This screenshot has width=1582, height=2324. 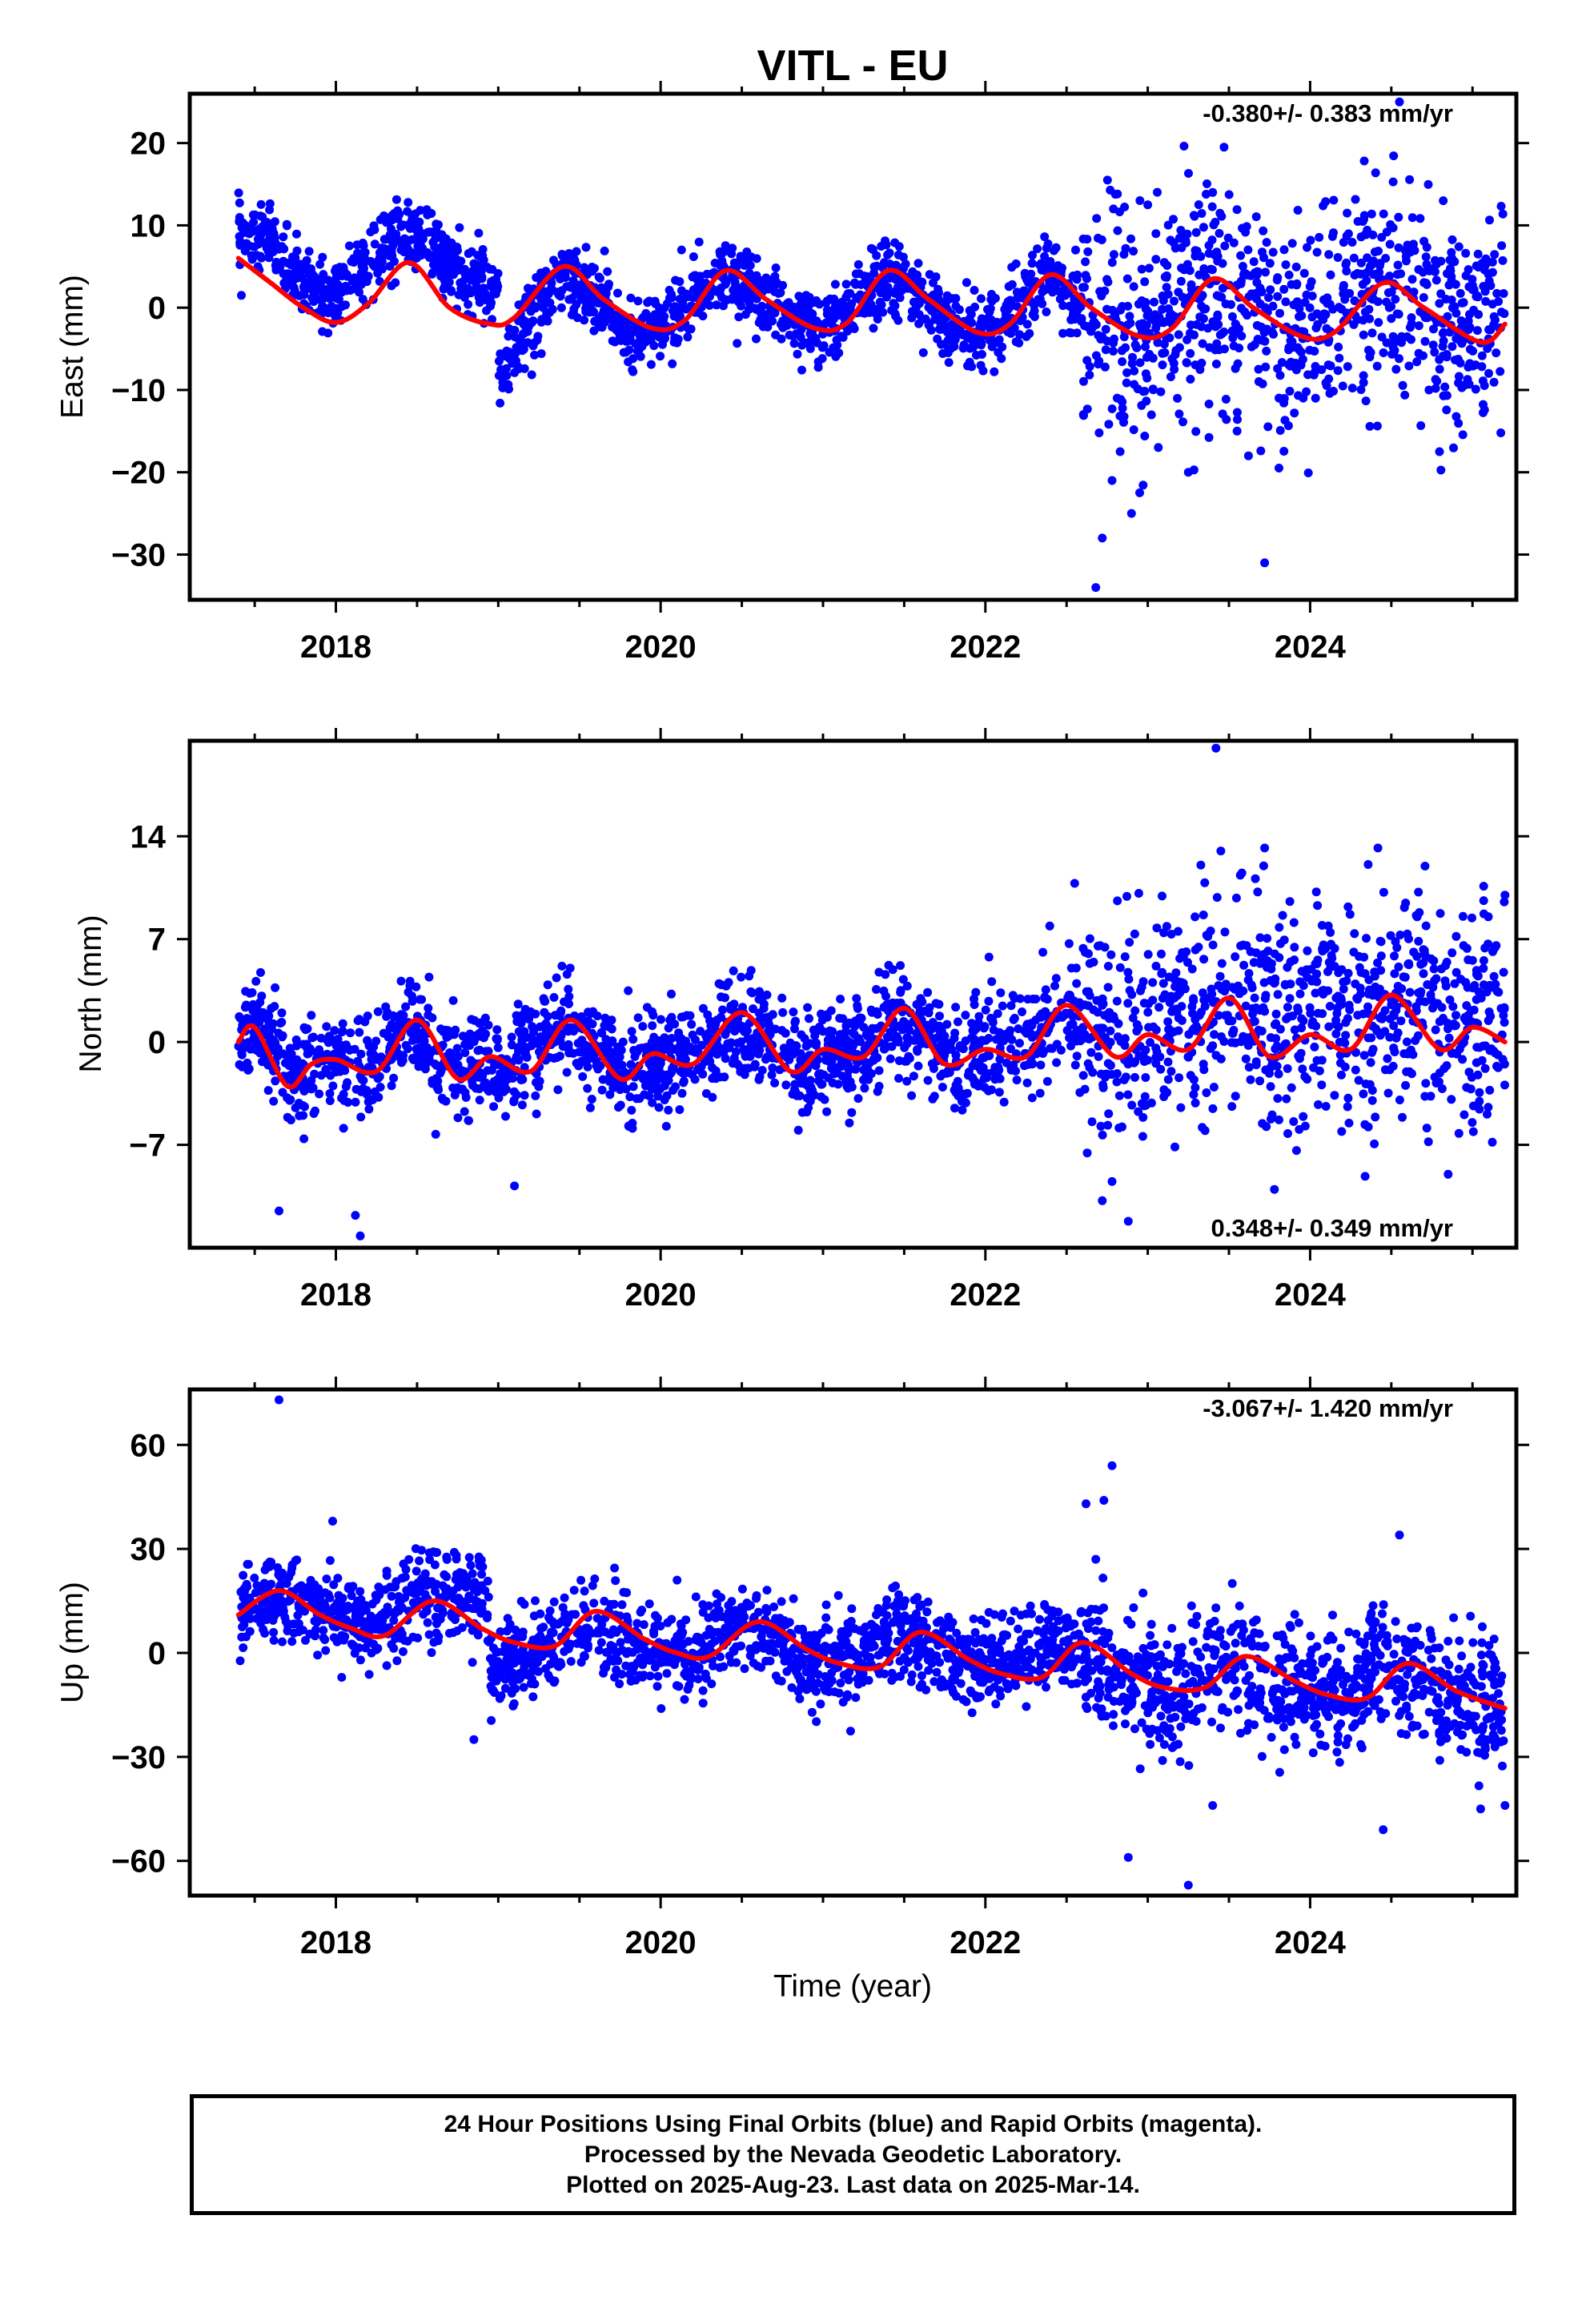 What do you see at coordinates (1120, 451) in the screenshot?
I see `east-outlier-point` at bounding box center [1120, 451].